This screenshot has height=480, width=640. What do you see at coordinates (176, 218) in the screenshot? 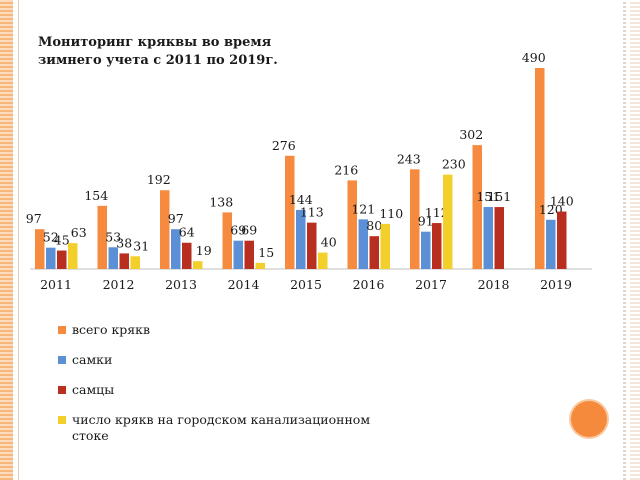
I see `data-label-1-2013: 97` at bounding box center [176, 218].